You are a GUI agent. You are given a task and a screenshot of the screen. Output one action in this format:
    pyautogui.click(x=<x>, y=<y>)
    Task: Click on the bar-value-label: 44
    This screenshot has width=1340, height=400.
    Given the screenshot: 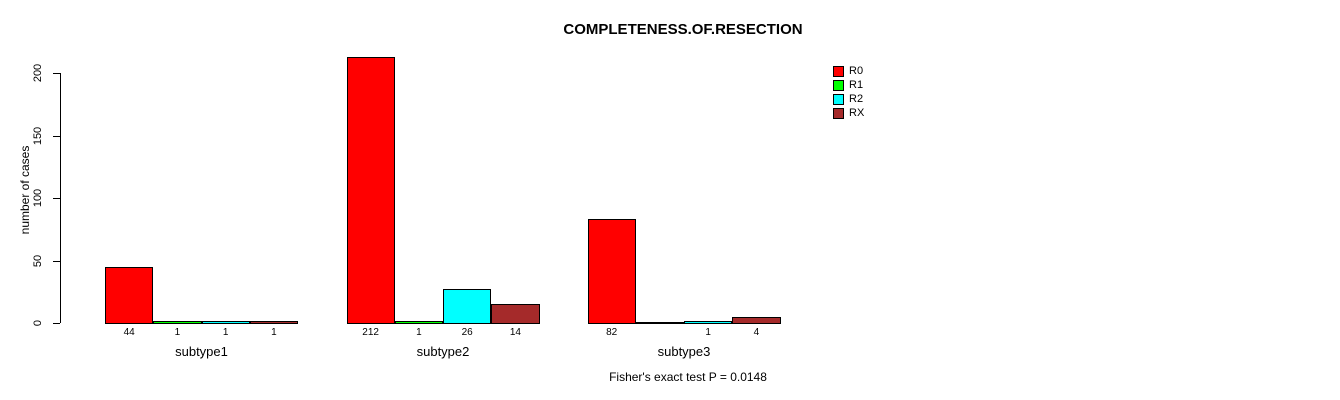 What is the action you would take?
    pyautogui.click(x=129, y=332)
    